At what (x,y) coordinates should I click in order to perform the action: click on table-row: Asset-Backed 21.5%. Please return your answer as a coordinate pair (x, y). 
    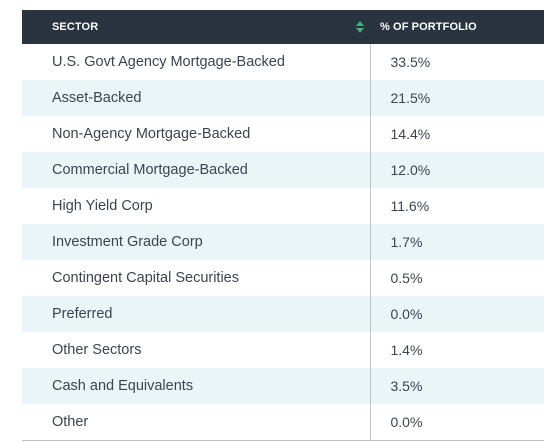
    Looking at the image, I should click on (283, 98).